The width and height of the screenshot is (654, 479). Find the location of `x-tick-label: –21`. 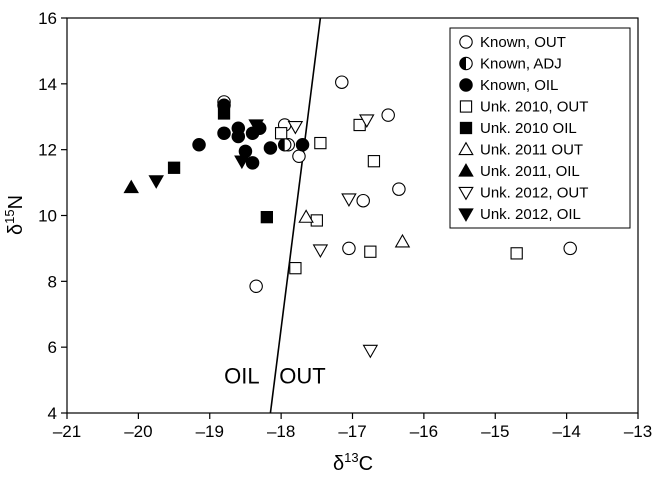

x-tick-label: –21 is located at coordinates (67, 431).